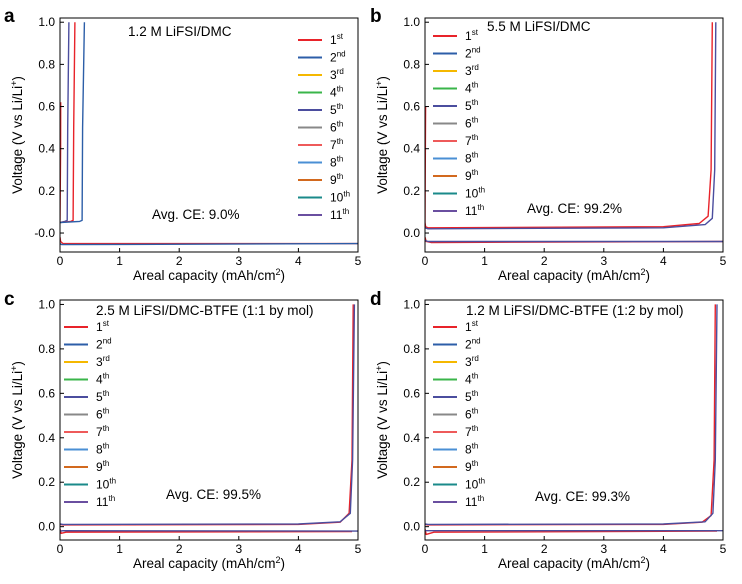 This screenshot has width=742, height=584. Describe the element at coordinates (603, 549) in the screenshot. I see `x-tick-label: 3` at that location.